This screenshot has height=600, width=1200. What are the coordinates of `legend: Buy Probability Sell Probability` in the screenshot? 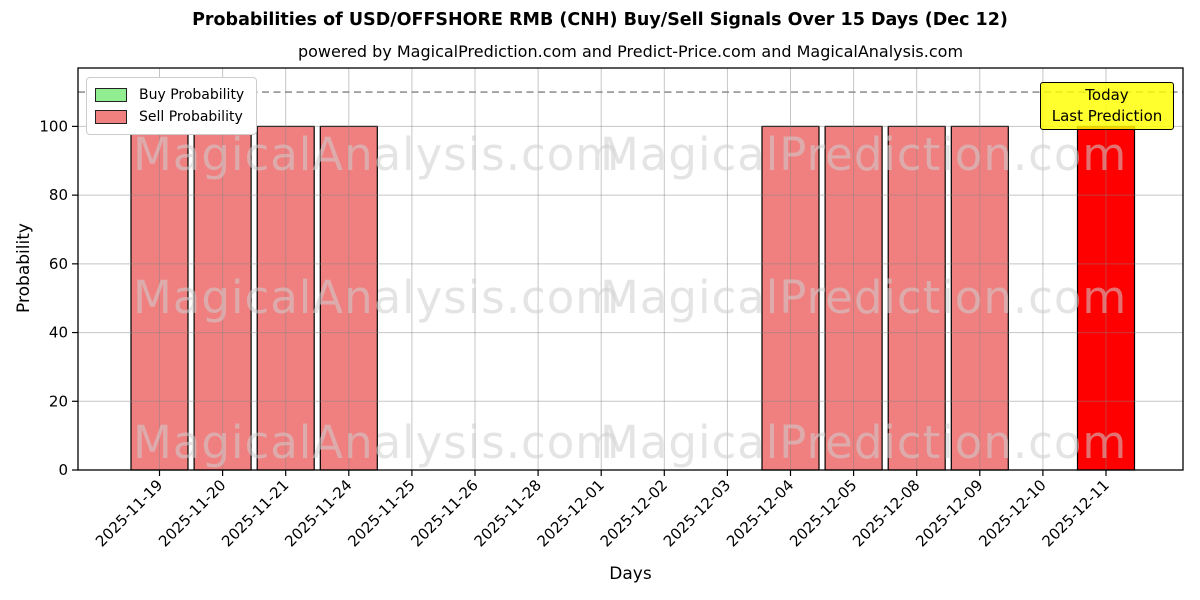 It's located at (172, 106).